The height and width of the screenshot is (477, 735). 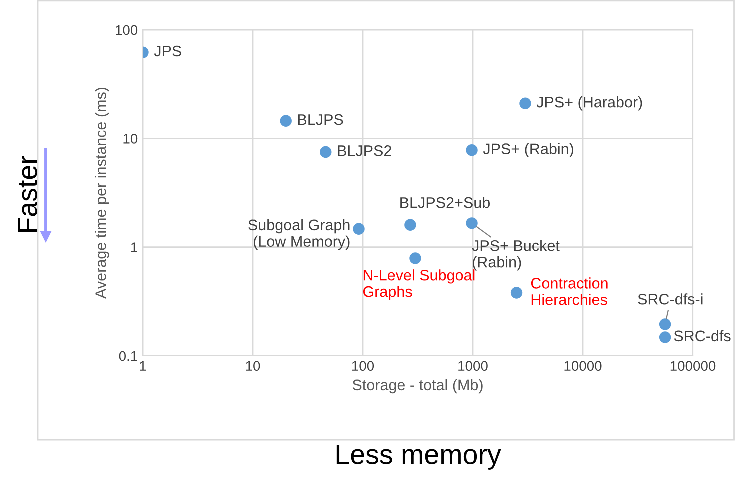 What do you see at coordinates (589, 103) in the screenshot?
I see `annotation: JPS+ (Harabor)` at bounding box center [589, 103].